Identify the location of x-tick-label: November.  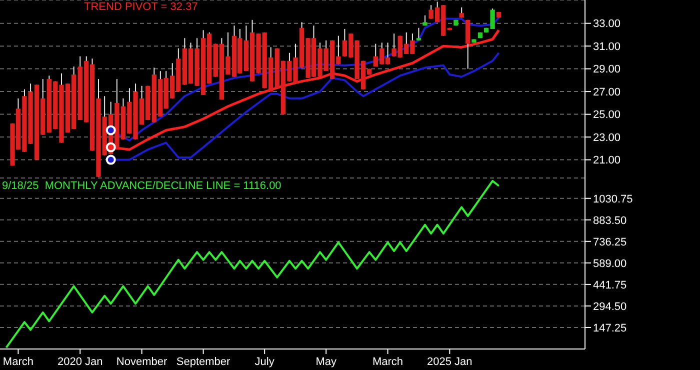
(142, 362).